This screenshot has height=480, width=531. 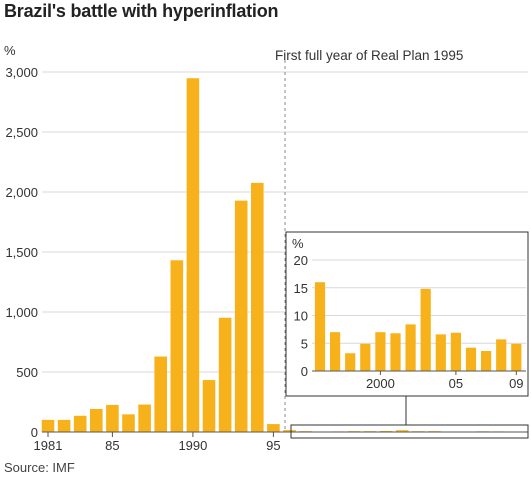 I want to click on main-y-tick-label: 0, so click(x=34, y=432).